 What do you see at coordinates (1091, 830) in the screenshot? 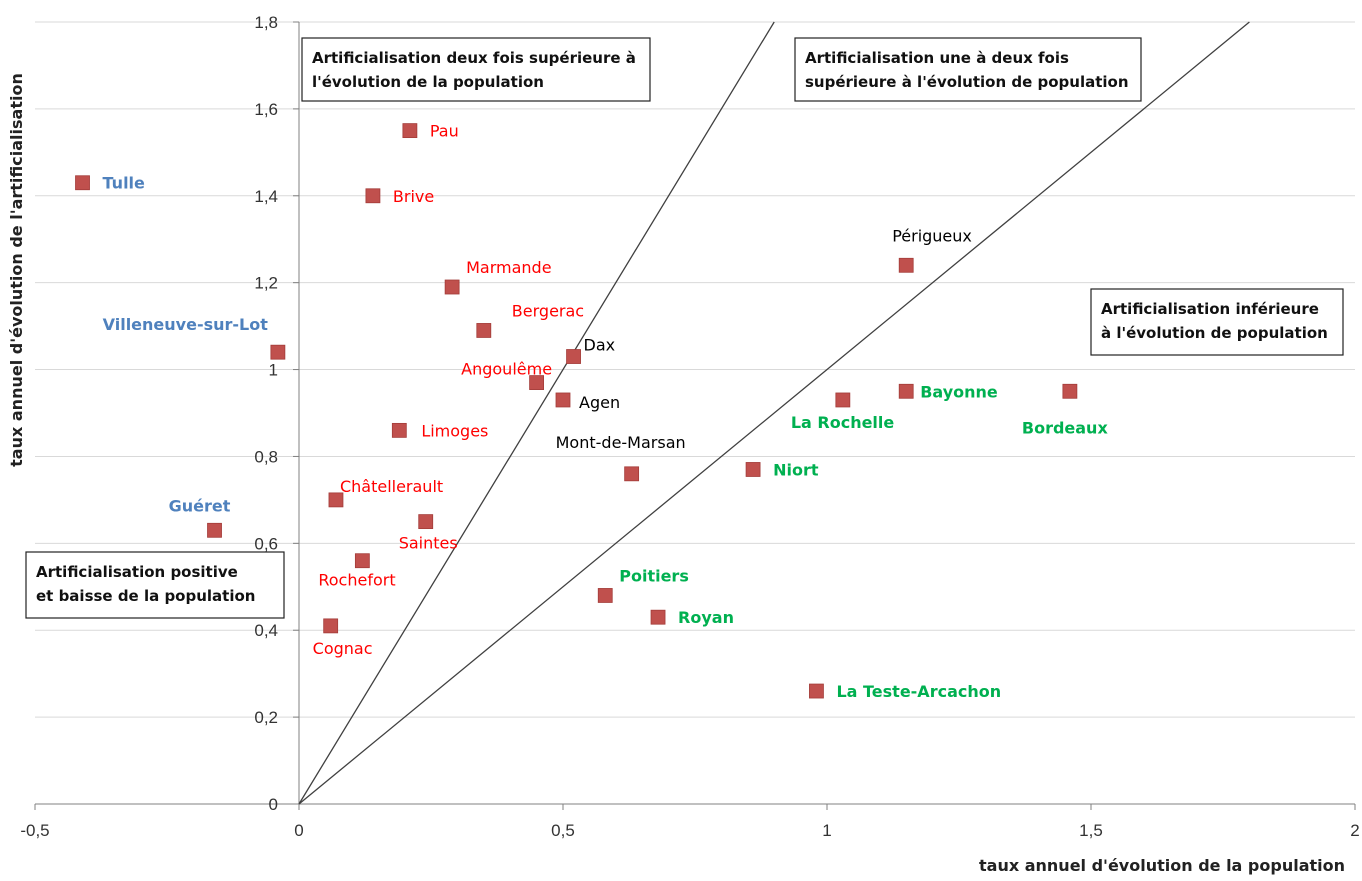
I see `x-tick-label: 1,5` at bounding box center [1091, 830].